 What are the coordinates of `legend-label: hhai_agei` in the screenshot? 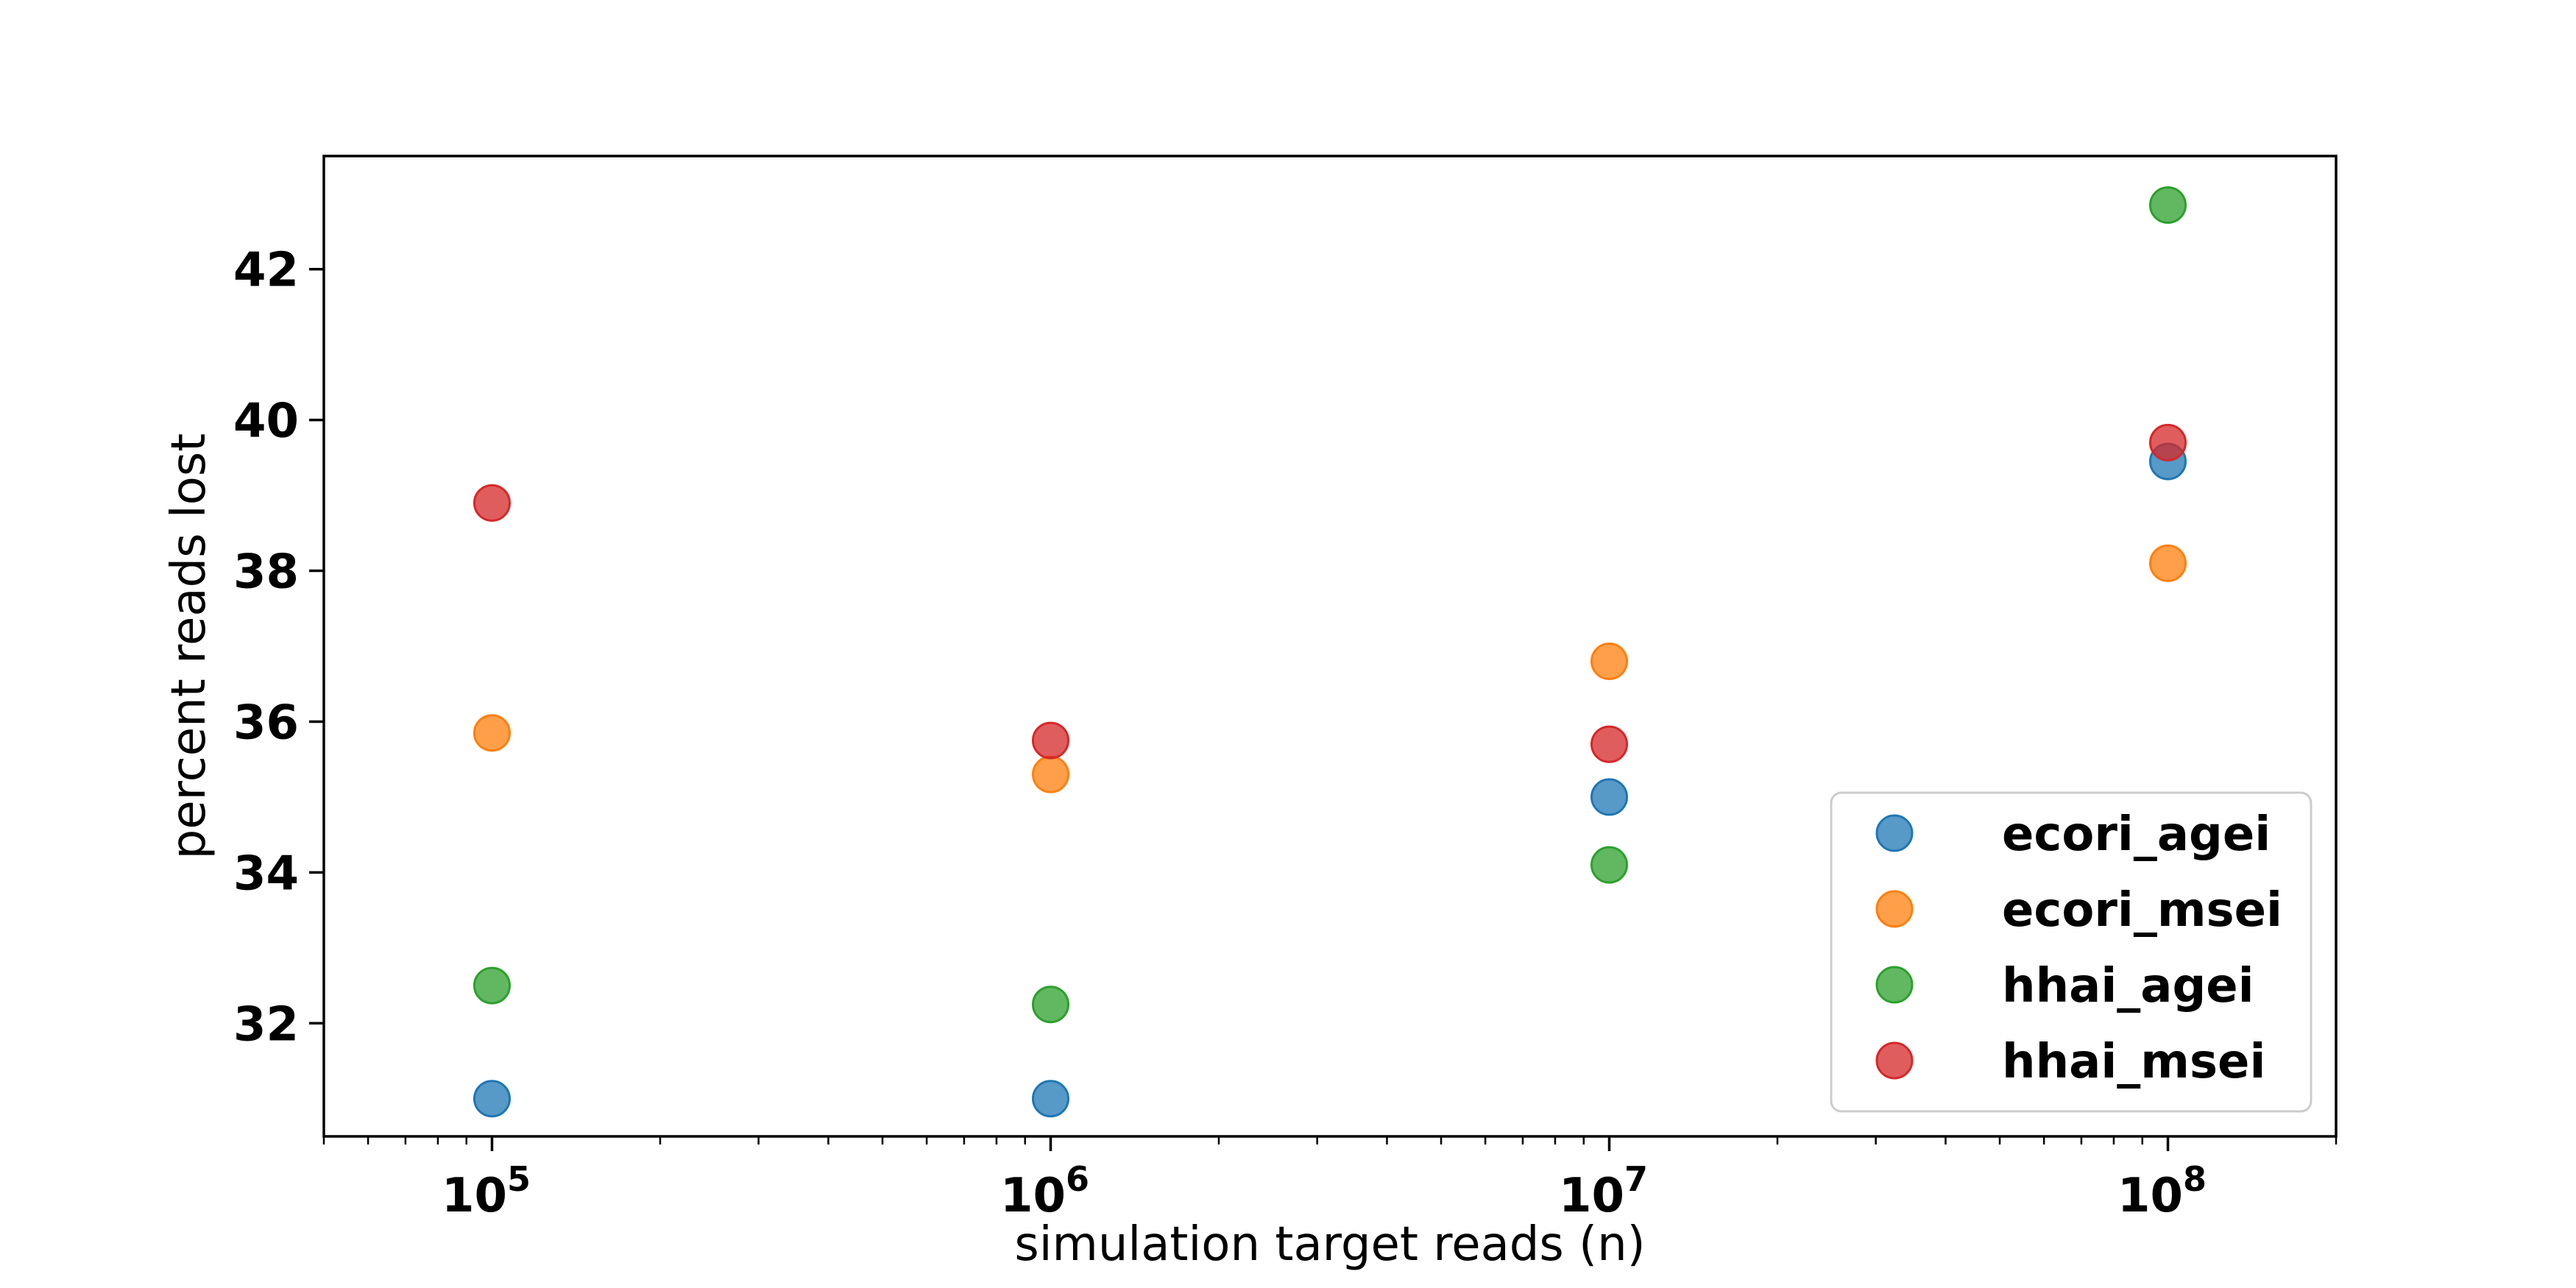 It's located at (2128, 986).